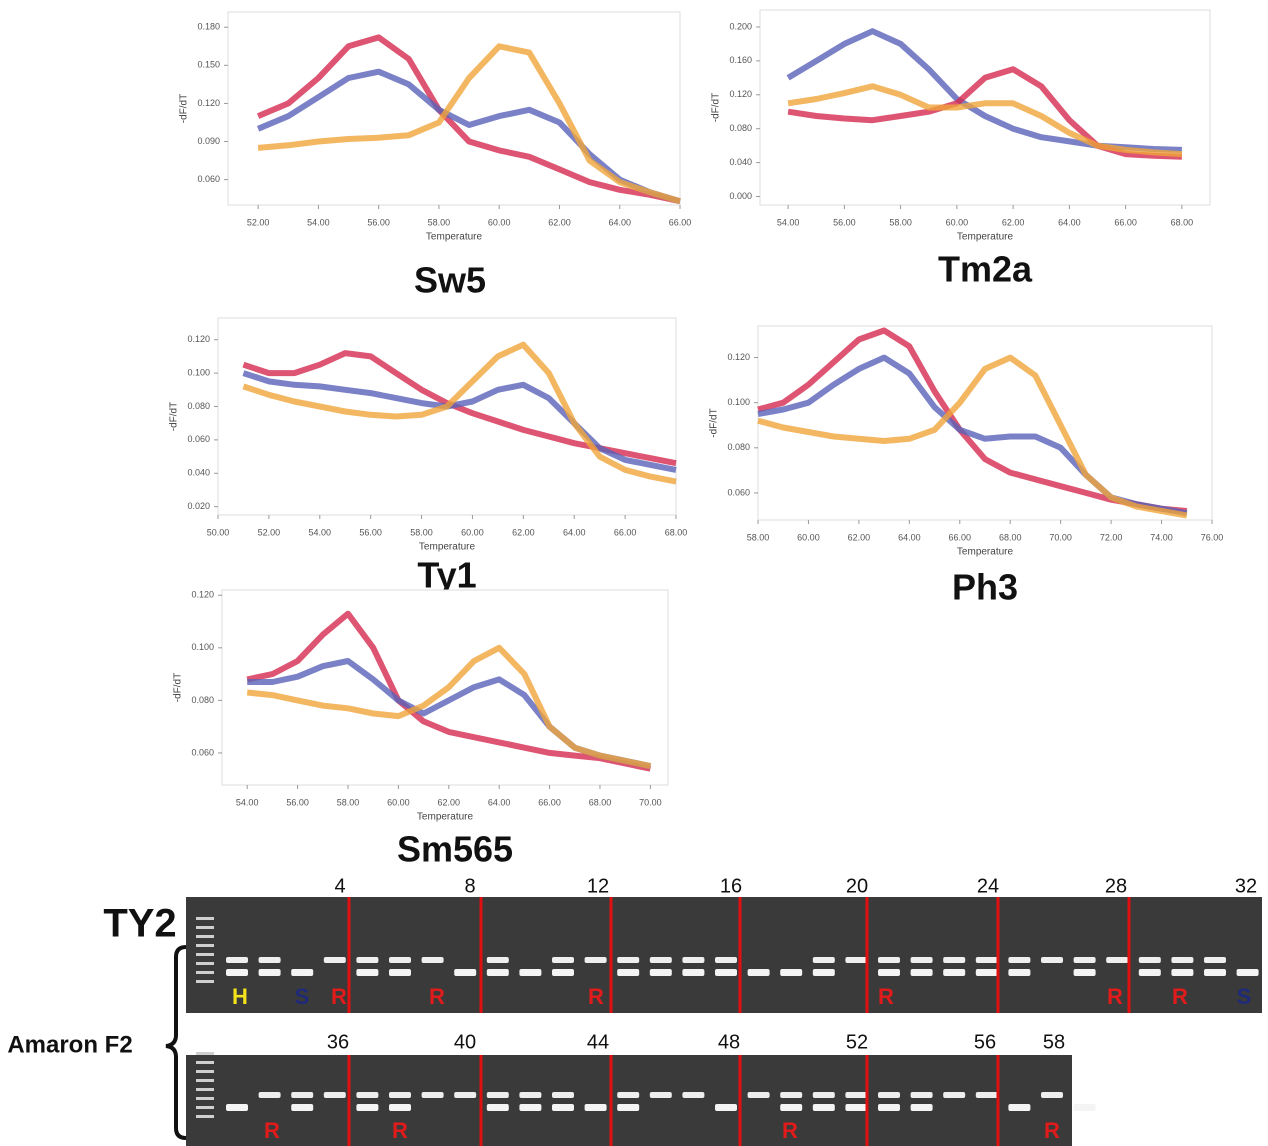  Describe the element at coordinates (988, 886) in the screenshot. I see `lane-number: 24` at that location.